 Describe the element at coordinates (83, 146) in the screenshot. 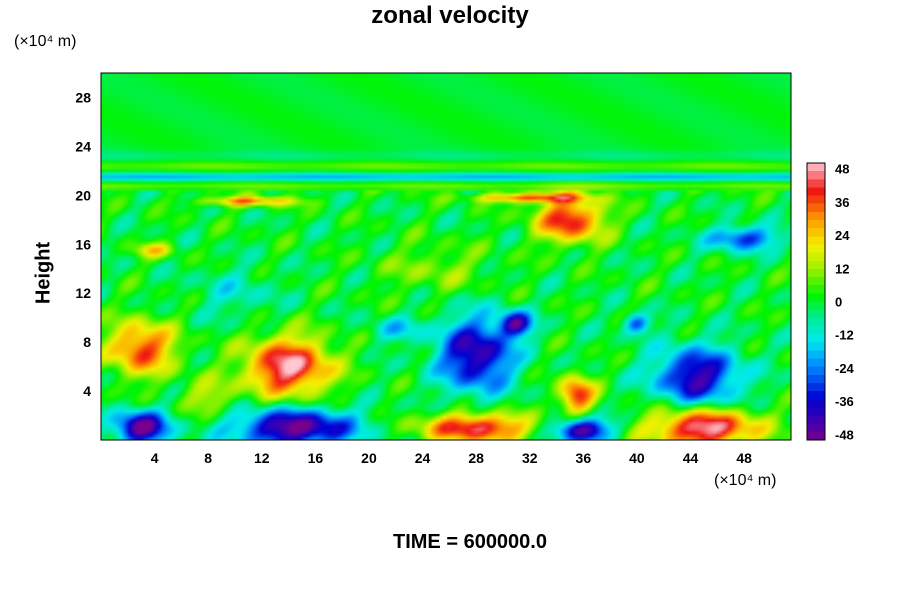

I see `y-tick-label: 24` at that location.